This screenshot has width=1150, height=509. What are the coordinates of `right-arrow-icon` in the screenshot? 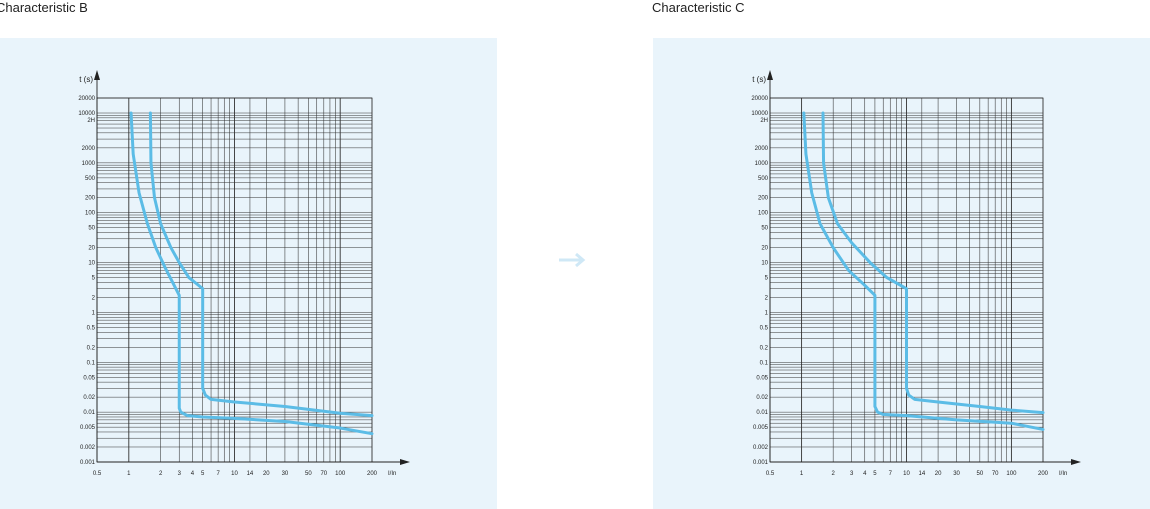 It's located at (572, 260).